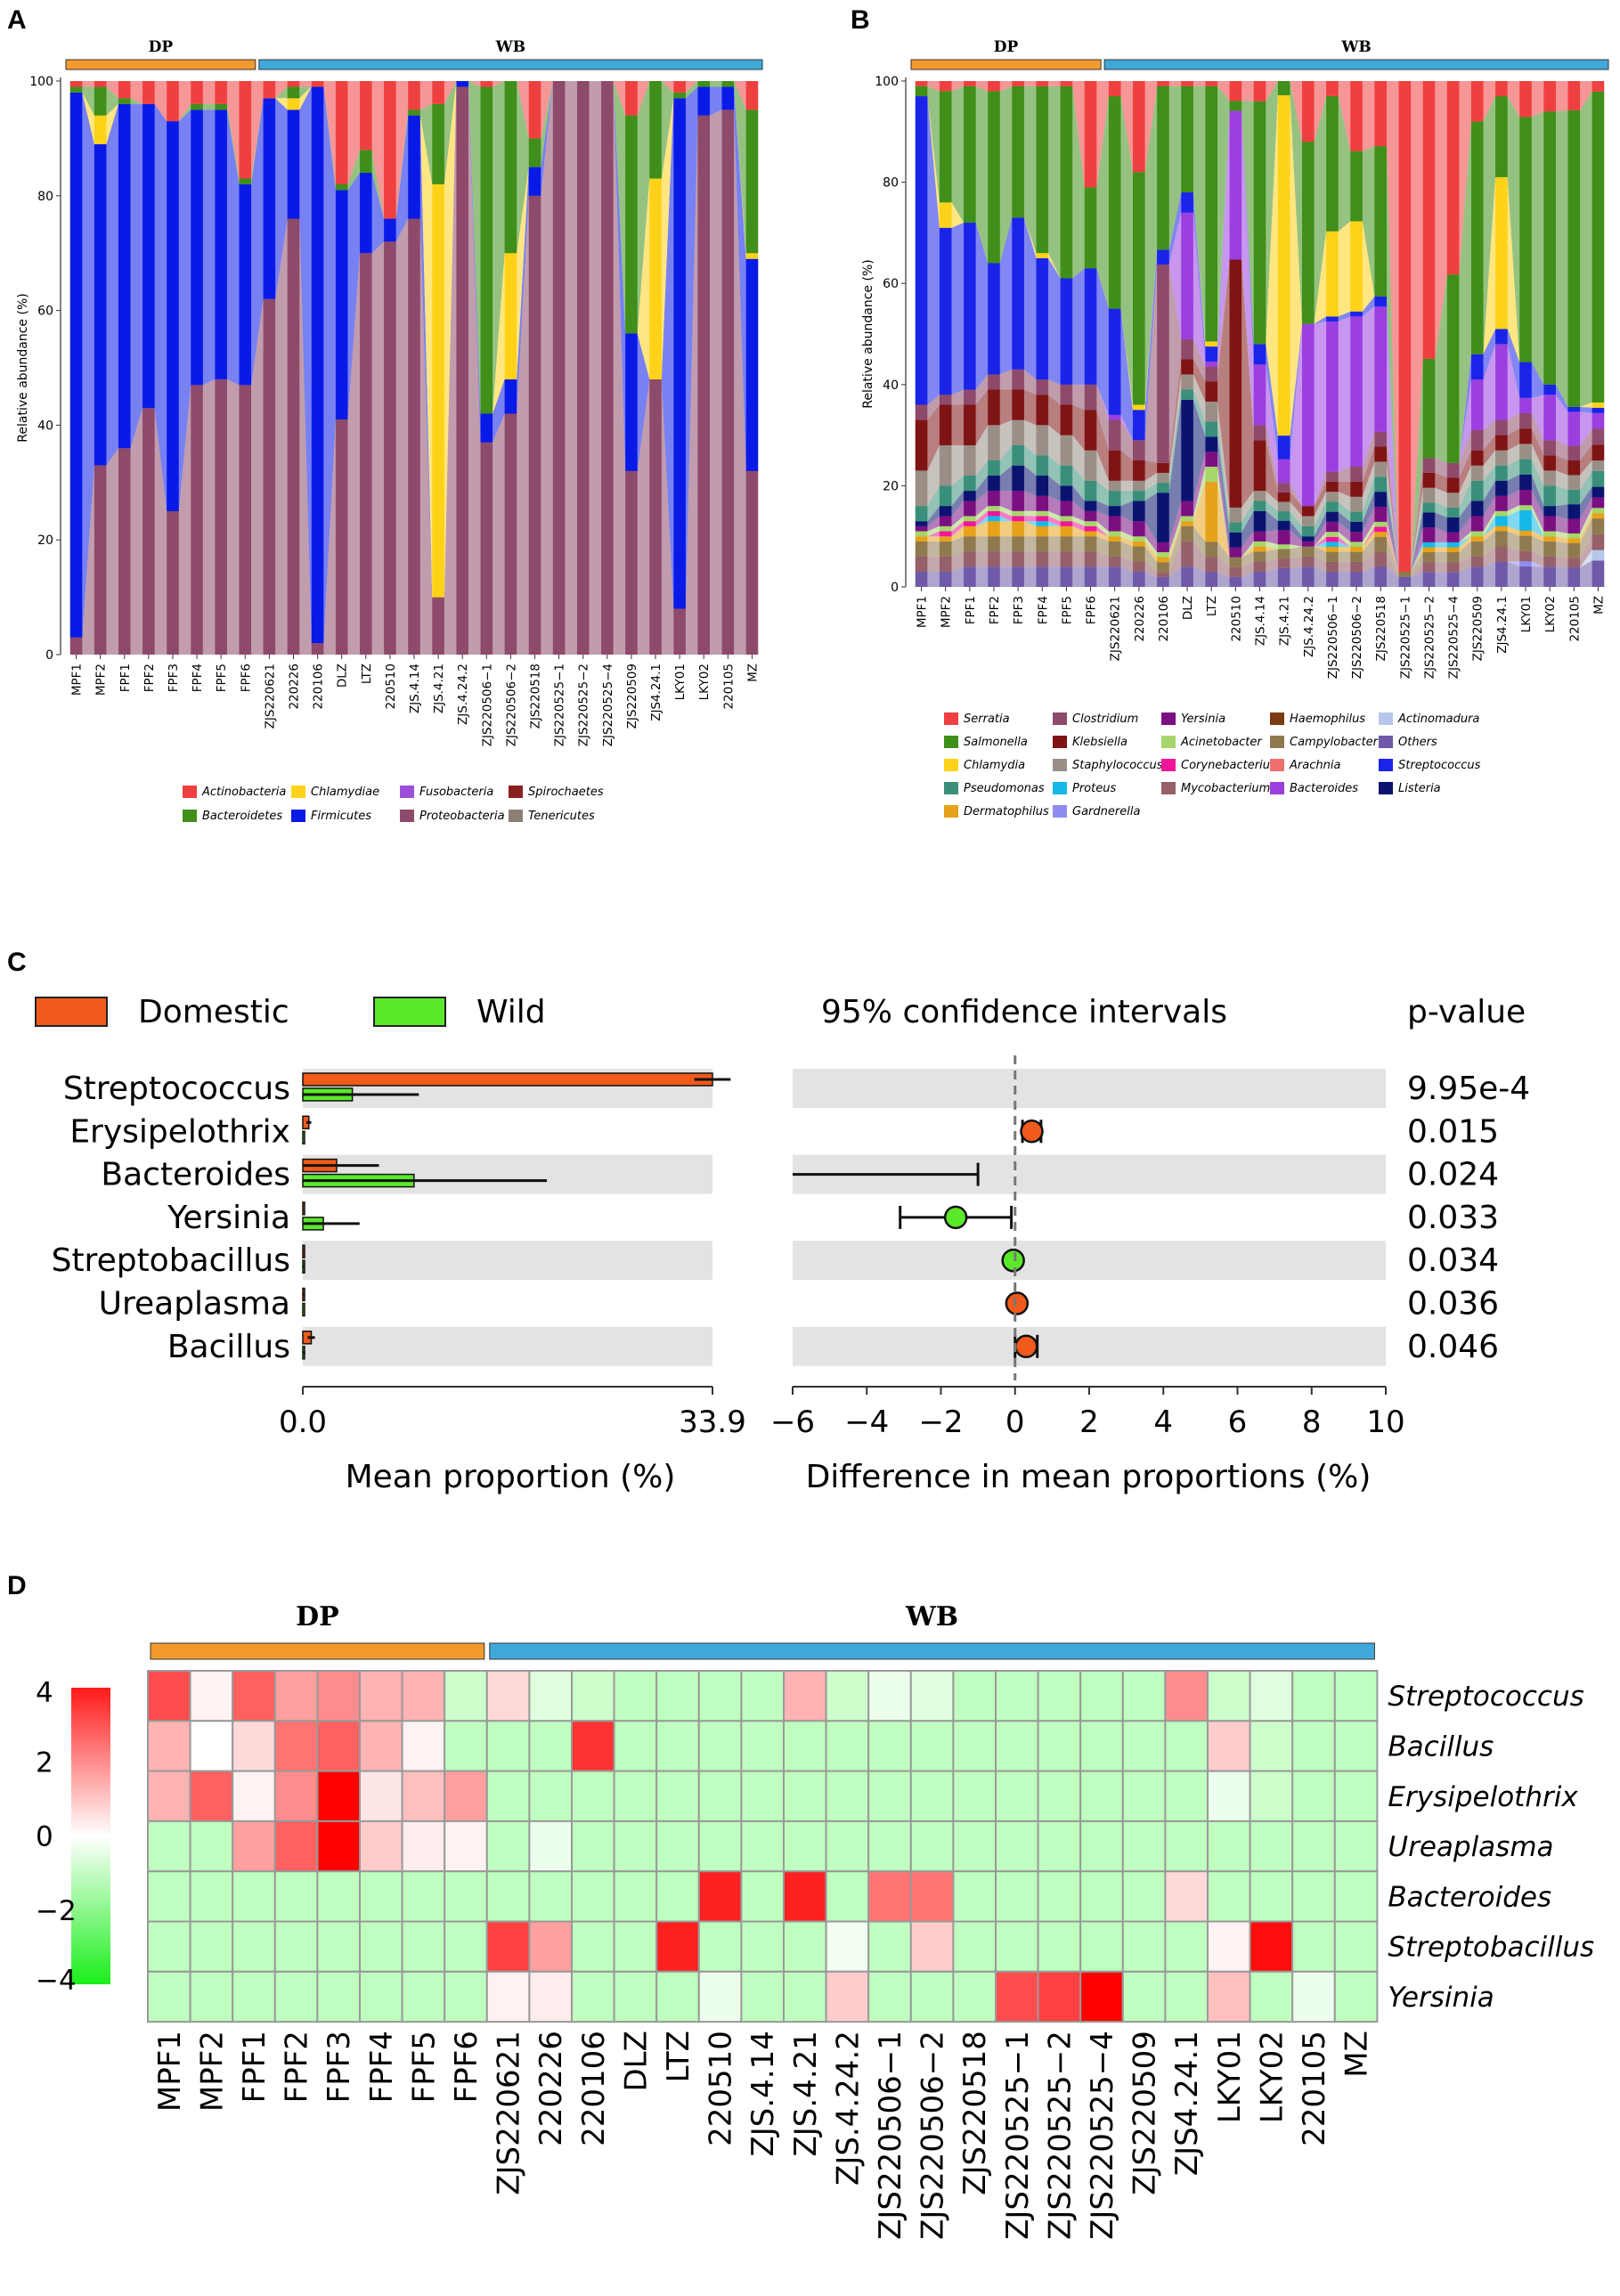 The image size is (1620, 2296). What do you see at coordinates (101, 680) in the screenshot?
I see `sample-label: MPF2` at bounding box center [101, 680].